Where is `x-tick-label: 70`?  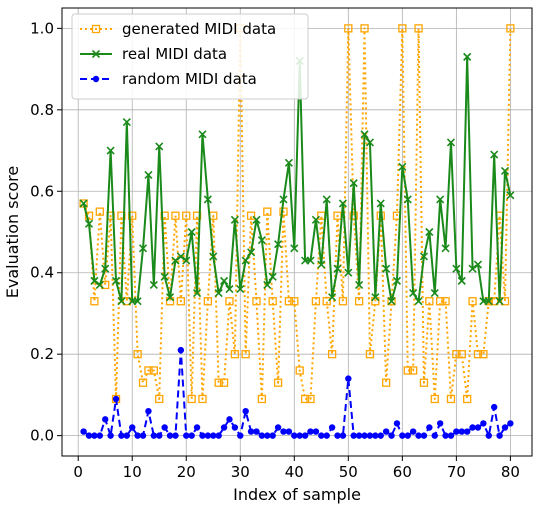 x-tick-label: 70 is located at coordinates (456, 472).